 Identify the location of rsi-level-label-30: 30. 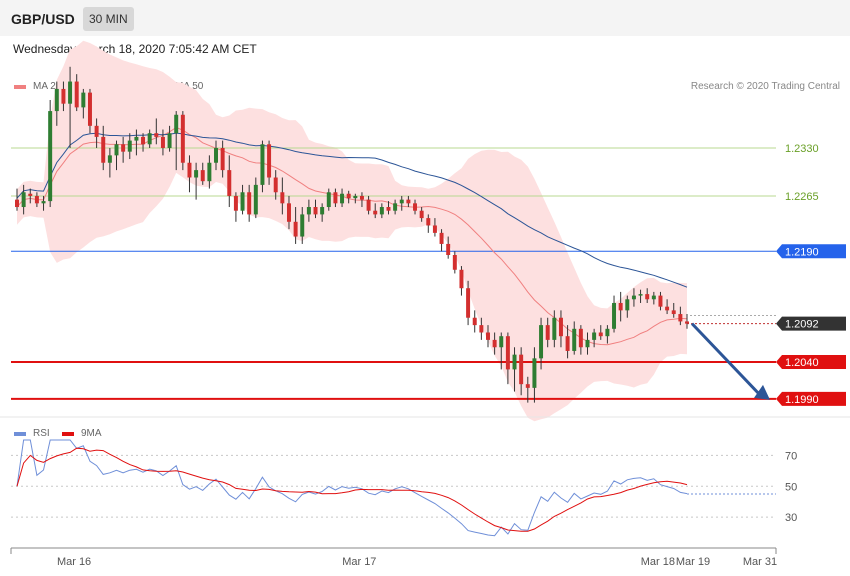
(791, 518).